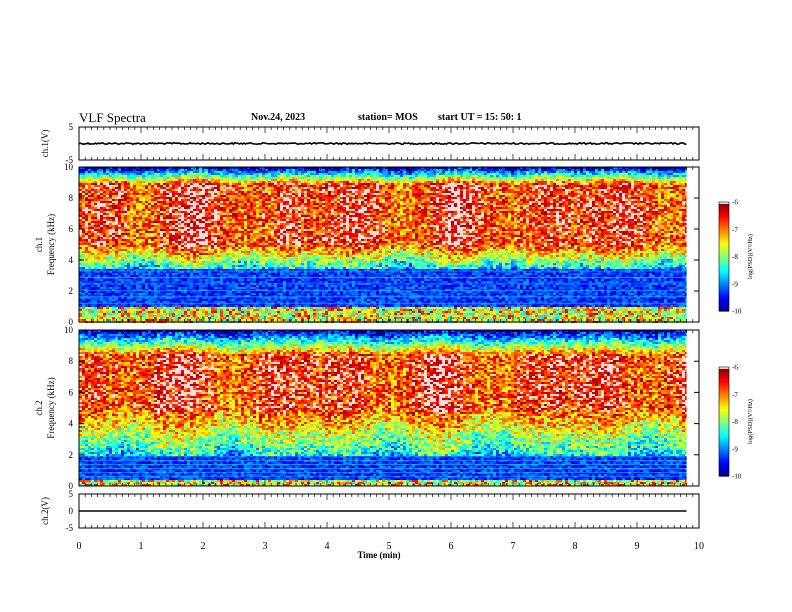  What do you see at coordinates (71, 392) in the screenshot?
I see `ytick-label: 6` at bounding box center [71, 392].